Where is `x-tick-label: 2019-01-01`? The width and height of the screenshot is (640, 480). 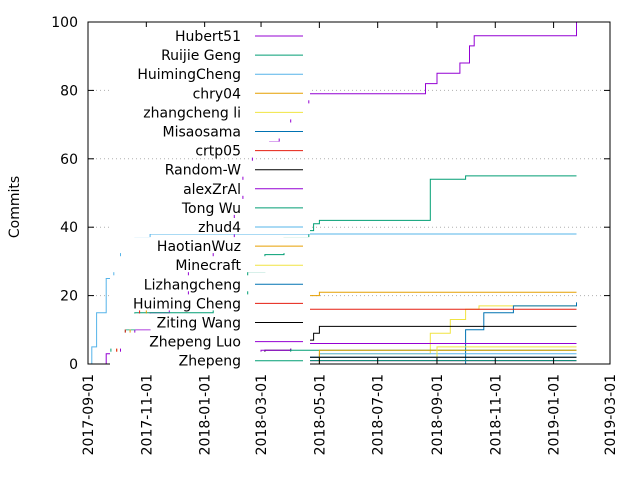
x-tick-label: 2019-01-01 is located at coordinates (555, 414).